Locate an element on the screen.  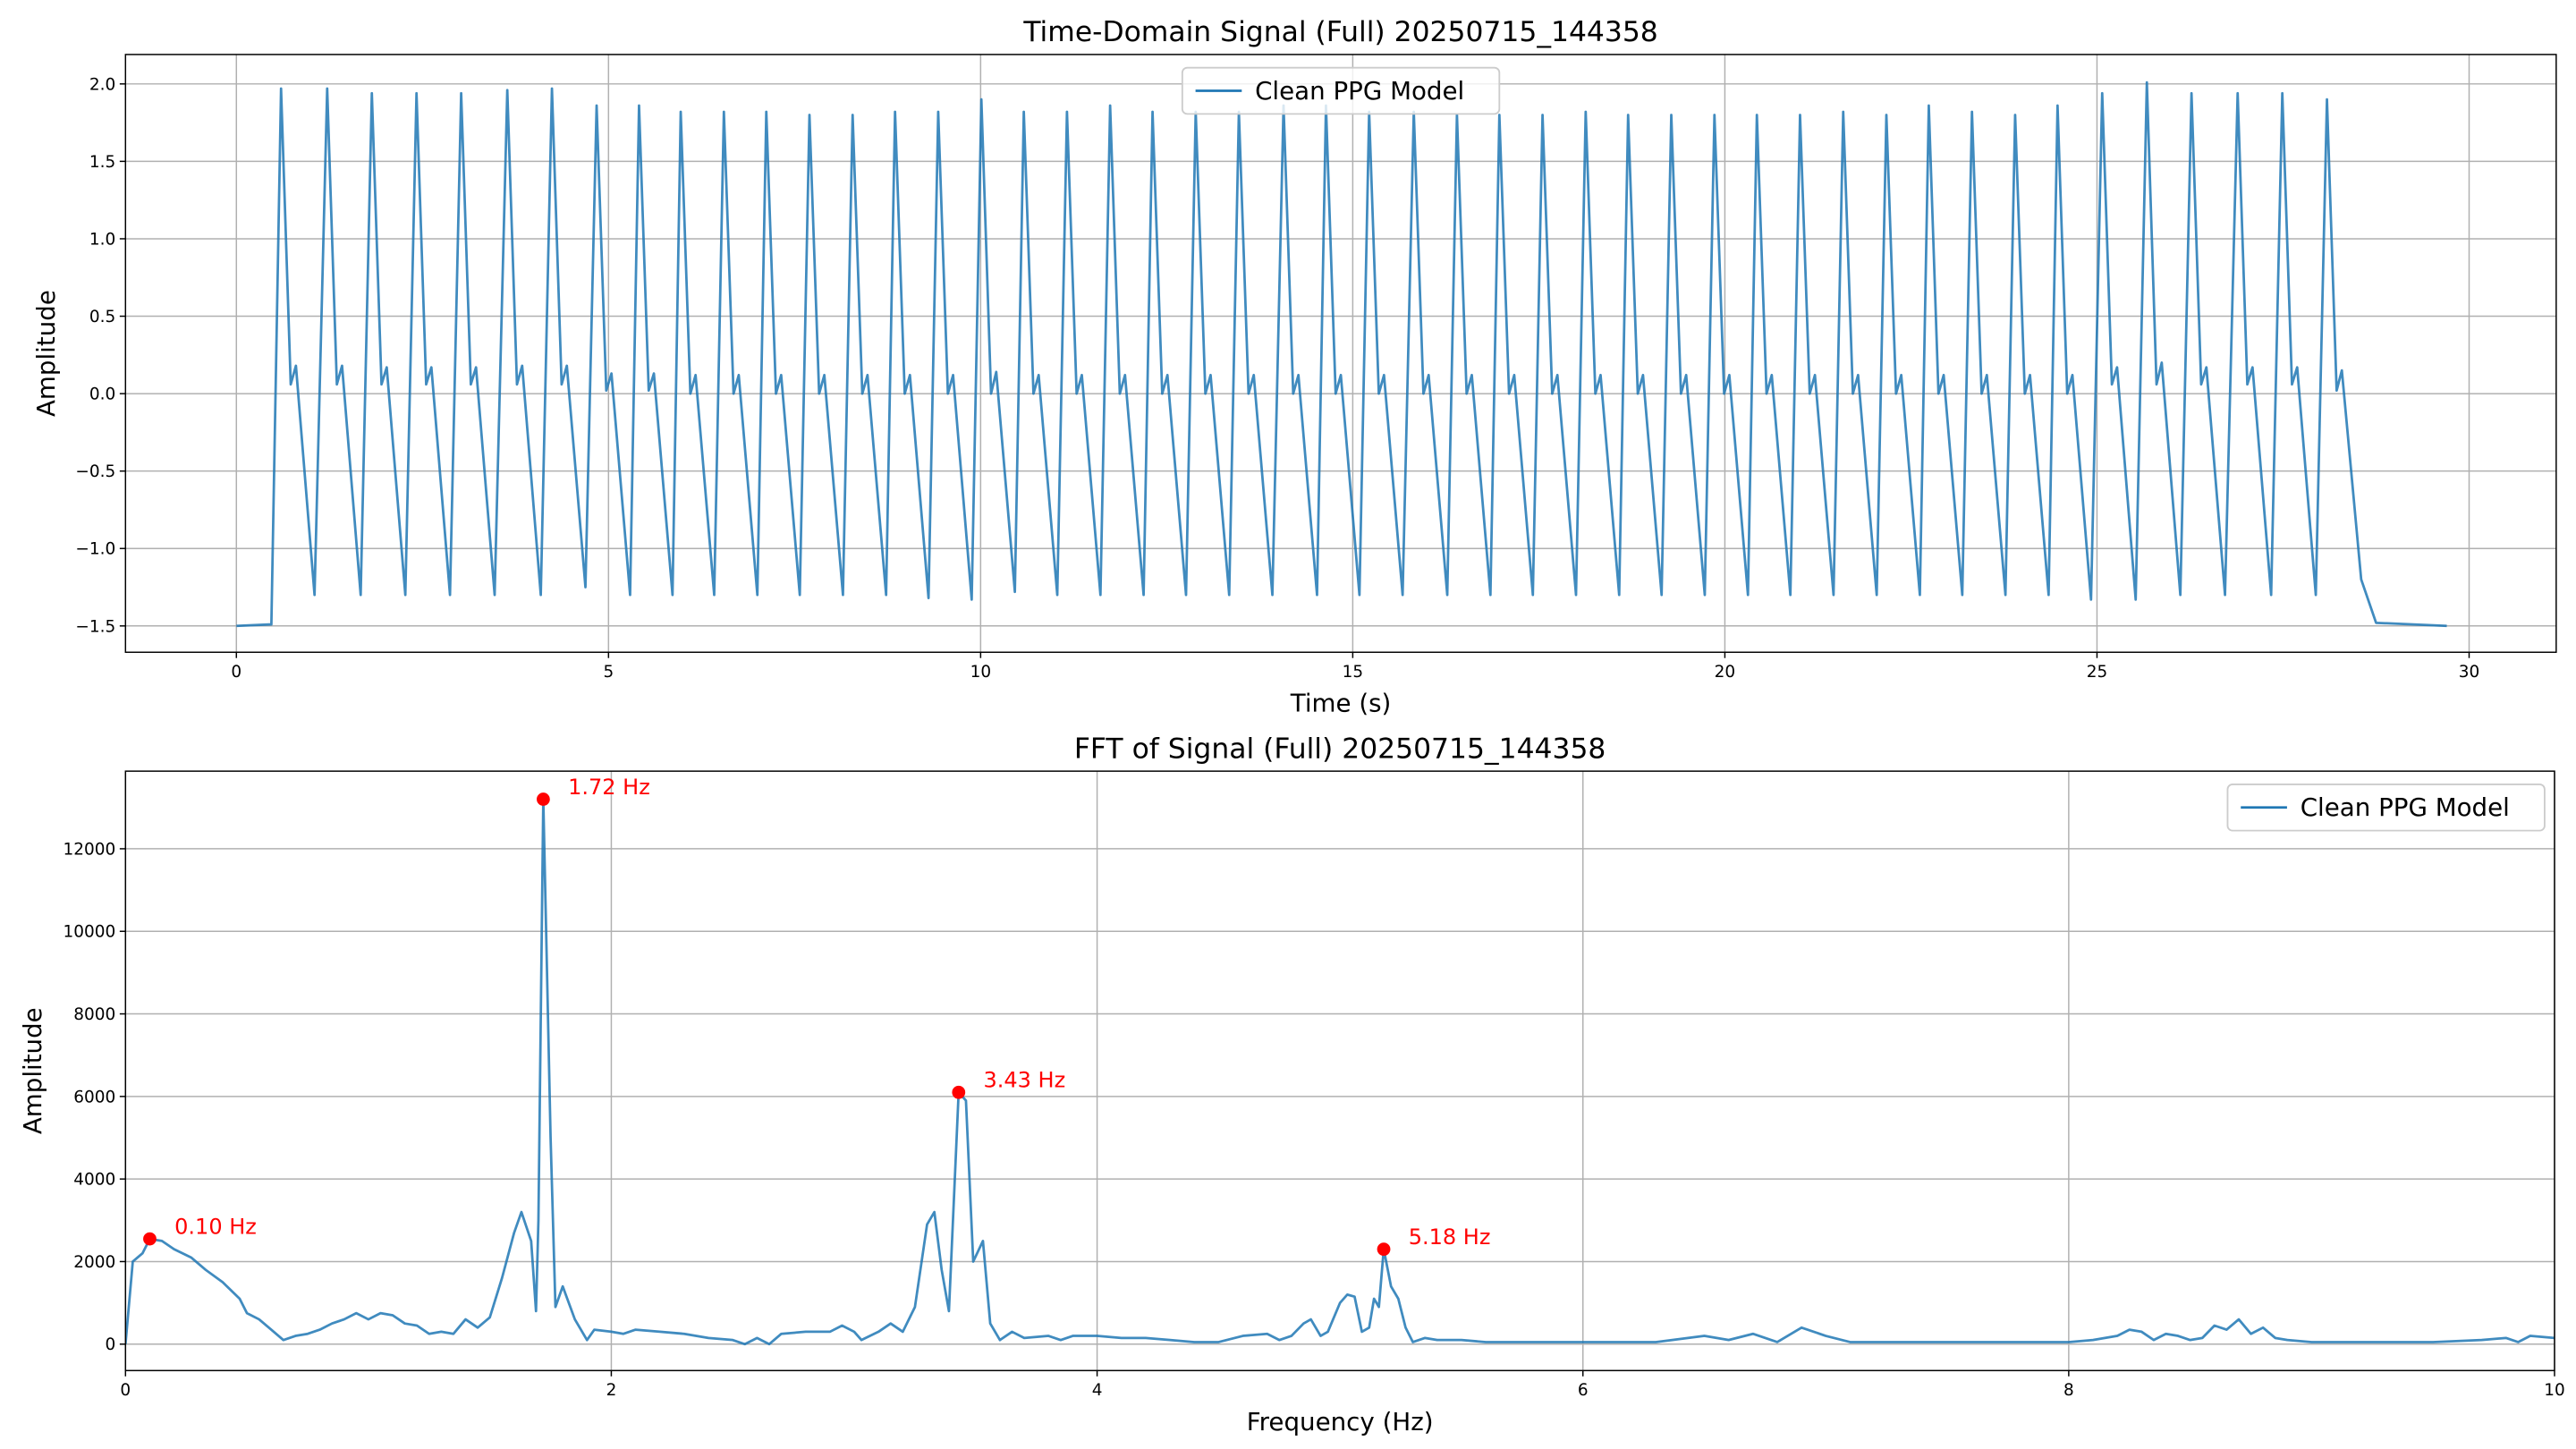
x-axis-label: Time (s) is located at coordinates (1341, 703).